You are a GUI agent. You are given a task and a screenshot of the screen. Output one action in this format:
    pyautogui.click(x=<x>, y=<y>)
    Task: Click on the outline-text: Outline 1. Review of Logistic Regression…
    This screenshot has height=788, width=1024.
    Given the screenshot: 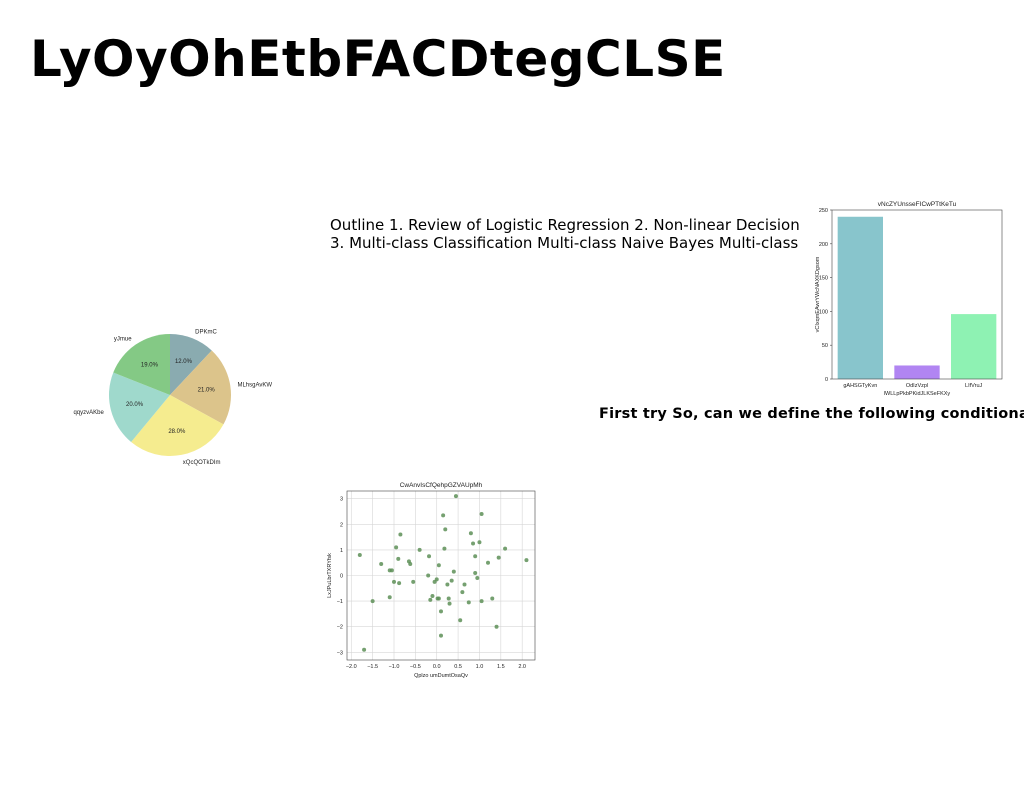 What is the action you would take?
    pyautogui.click(x=565, y=234)
    